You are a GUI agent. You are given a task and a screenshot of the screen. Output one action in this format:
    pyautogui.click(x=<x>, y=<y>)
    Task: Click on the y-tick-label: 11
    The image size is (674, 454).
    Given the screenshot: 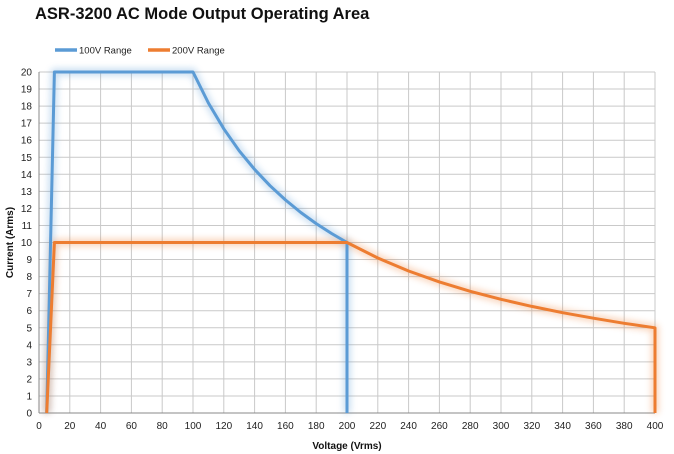 What is the action you would take?
    pyautogui.click(x=27, y=226)
    